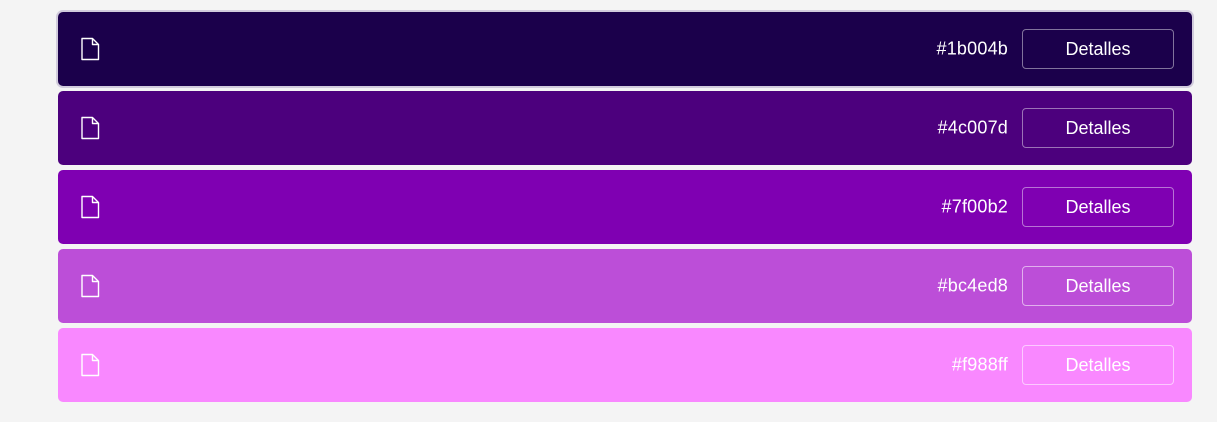 Image resolution: width=1217 pixels, height=422 pixels. What do you see at coordinates (972, 48) in the screenshot?
I see `color-hex-label: #1b004b` at bounding box center [972, 48].